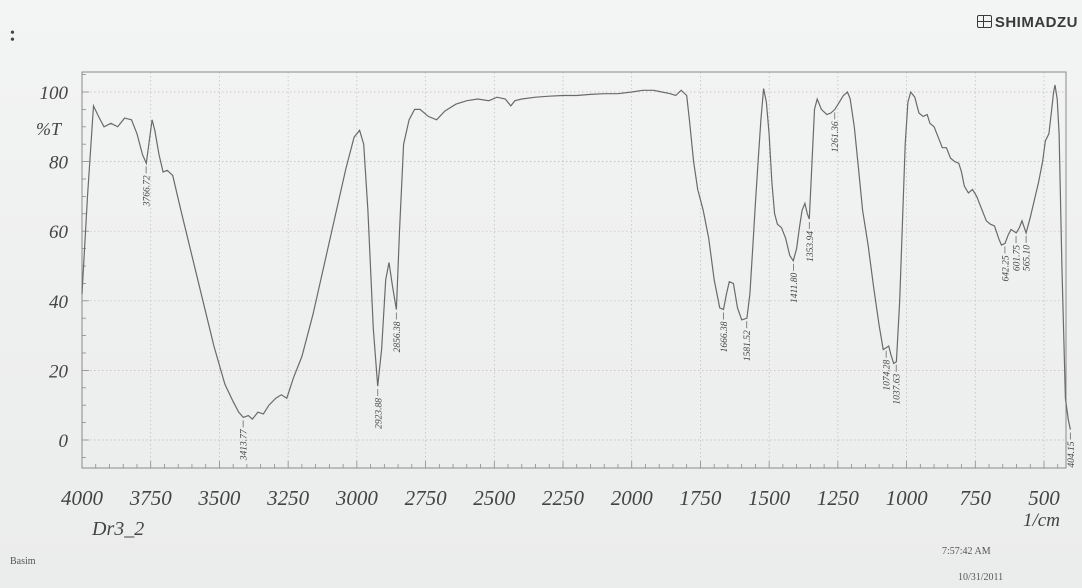  Describe the element at coordinates (1006, 268) in the screenshot. I see `peak-value: 642.25` at that location.